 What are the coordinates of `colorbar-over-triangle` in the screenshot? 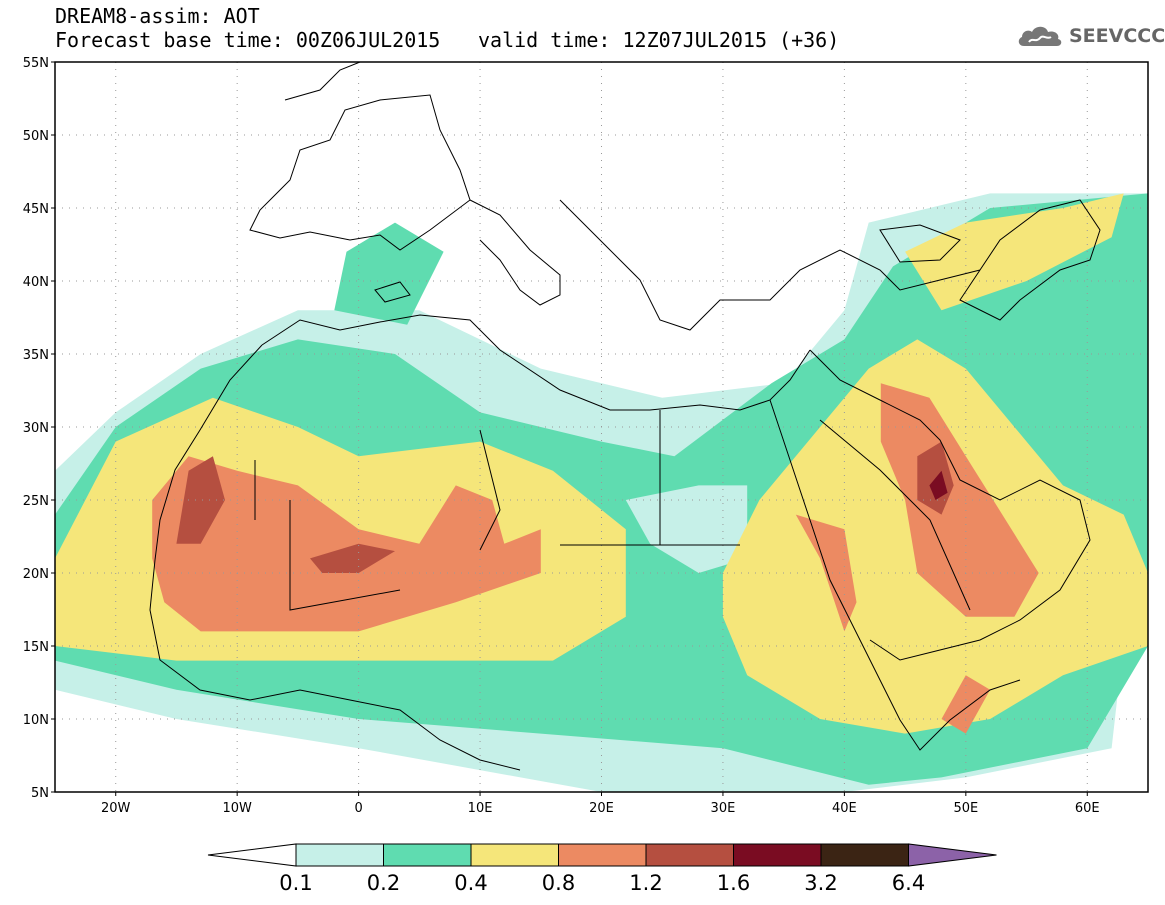 It's located at (952, 855).